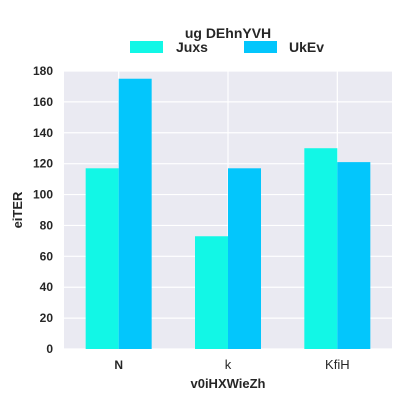  I want to click on bar-juxs-kfih, so click(321, 248).